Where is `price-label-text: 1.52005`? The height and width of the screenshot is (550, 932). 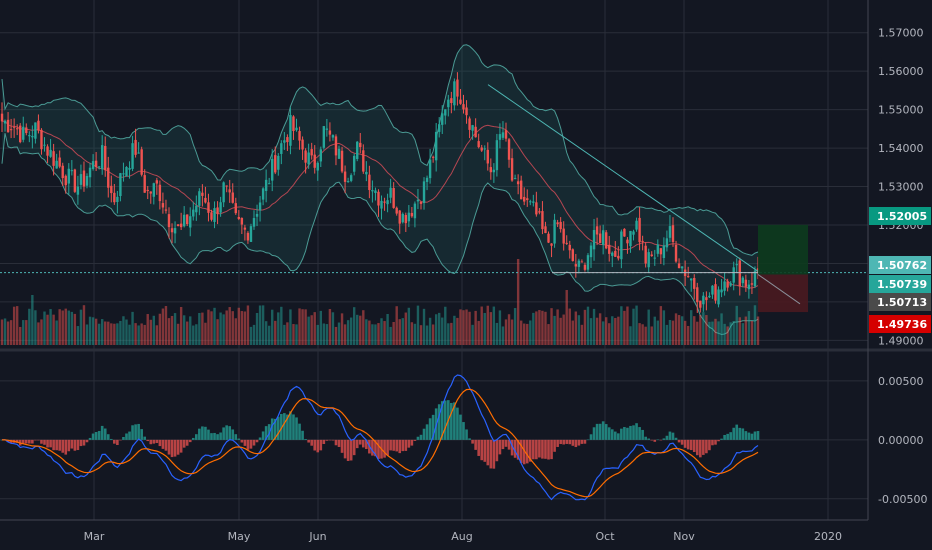 price-label-text: 1.52005 is located at coordinates (902, 216).